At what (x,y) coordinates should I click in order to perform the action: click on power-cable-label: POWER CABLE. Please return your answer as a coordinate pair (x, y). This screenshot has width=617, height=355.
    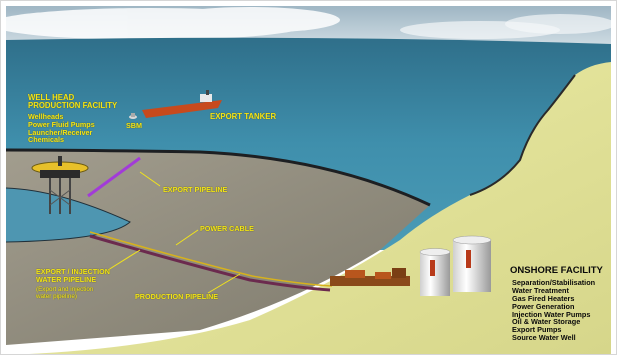
    Looking at the image, I should click on (227, 228).